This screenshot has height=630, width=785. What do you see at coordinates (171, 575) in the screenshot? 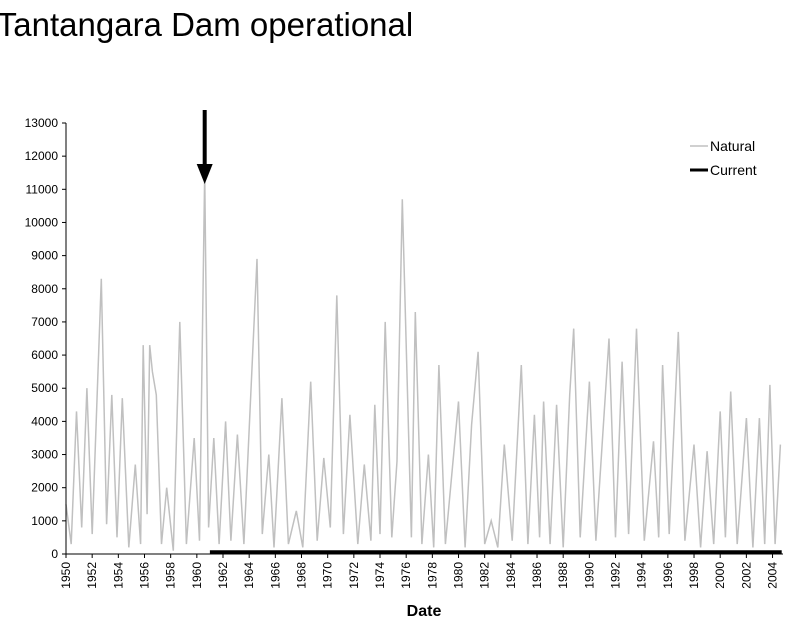
I see `x-tick-label: 1958` at bounding box center [171, 575].